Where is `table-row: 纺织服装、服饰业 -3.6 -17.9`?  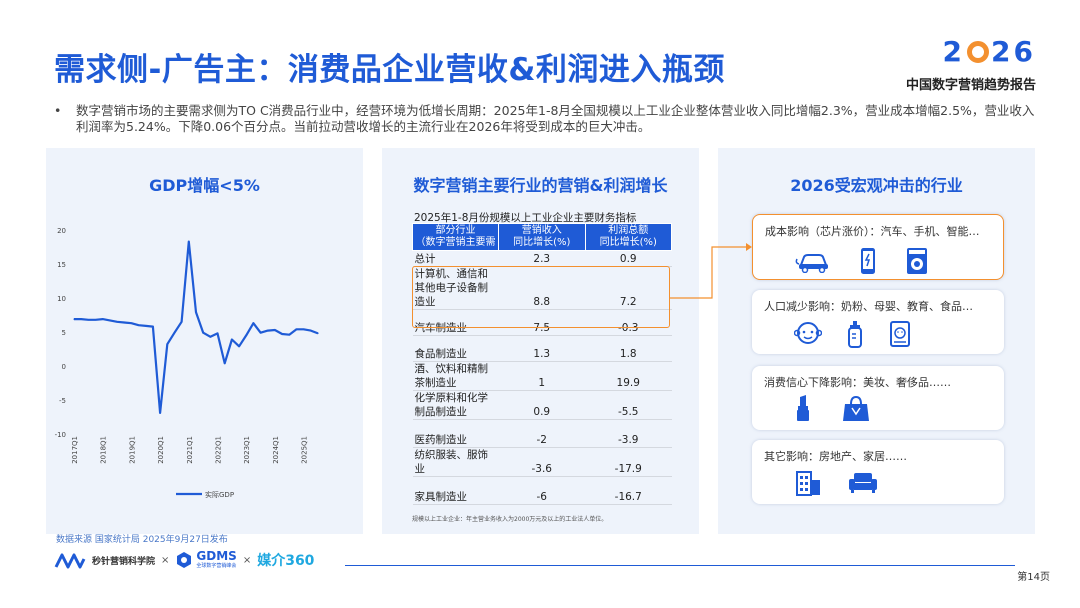
table-row: 纺织服装、服饰业 -3.6 -17.9 is located at coordinates (542, 462).